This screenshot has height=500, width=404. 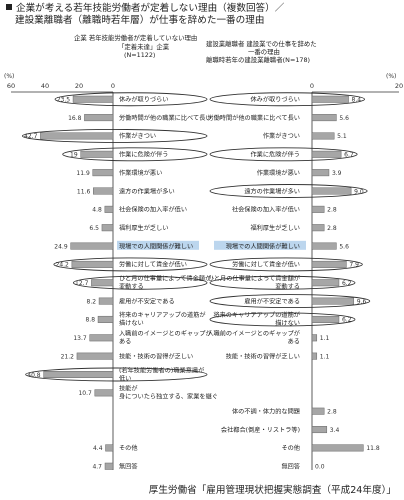 What do you see at coordinates (113, 86) in the screenshot?
I see `left-tick-label: 0` at bounding box center [113, 86].